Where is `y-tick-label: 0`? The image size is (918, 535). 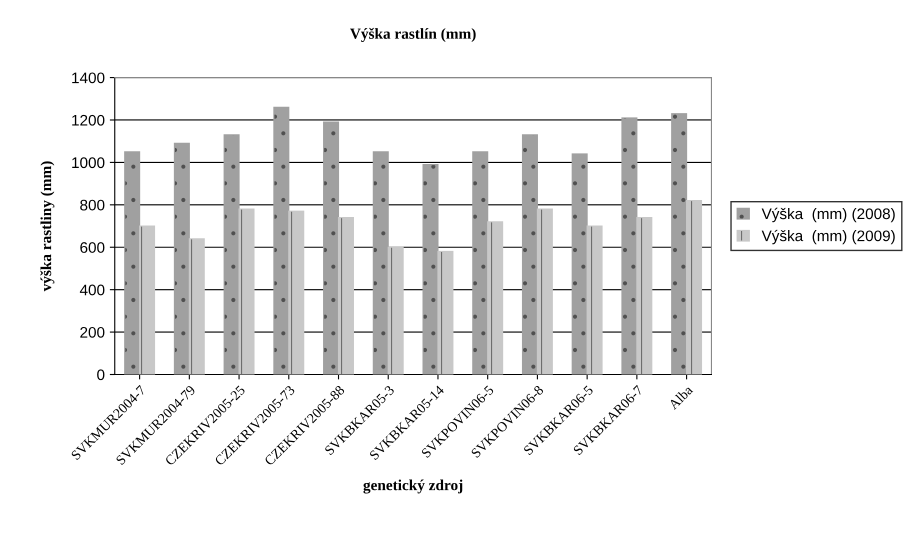
y-tick-label: 0 is located at coordinates (100, 374).